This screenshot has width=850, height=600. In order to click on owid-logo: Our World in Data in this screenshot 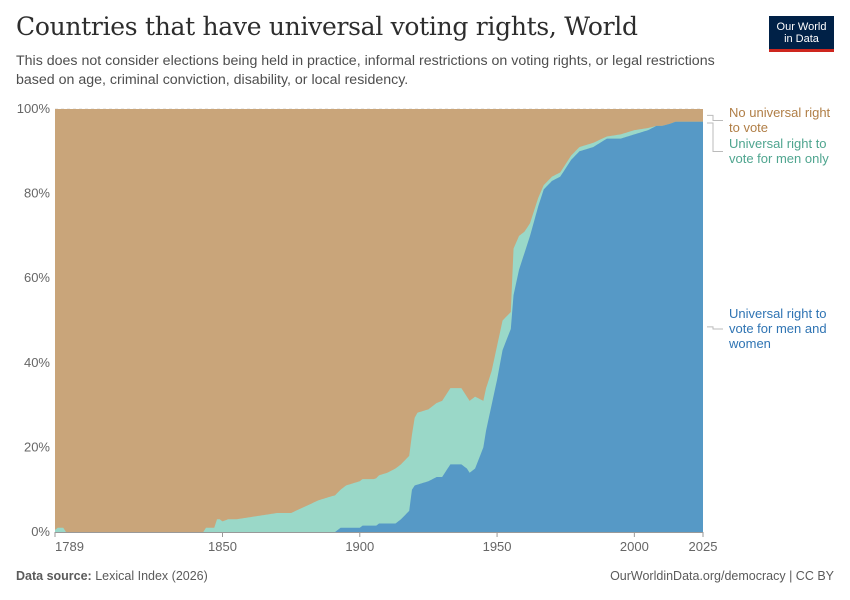, I will do `click(801, 34)`.